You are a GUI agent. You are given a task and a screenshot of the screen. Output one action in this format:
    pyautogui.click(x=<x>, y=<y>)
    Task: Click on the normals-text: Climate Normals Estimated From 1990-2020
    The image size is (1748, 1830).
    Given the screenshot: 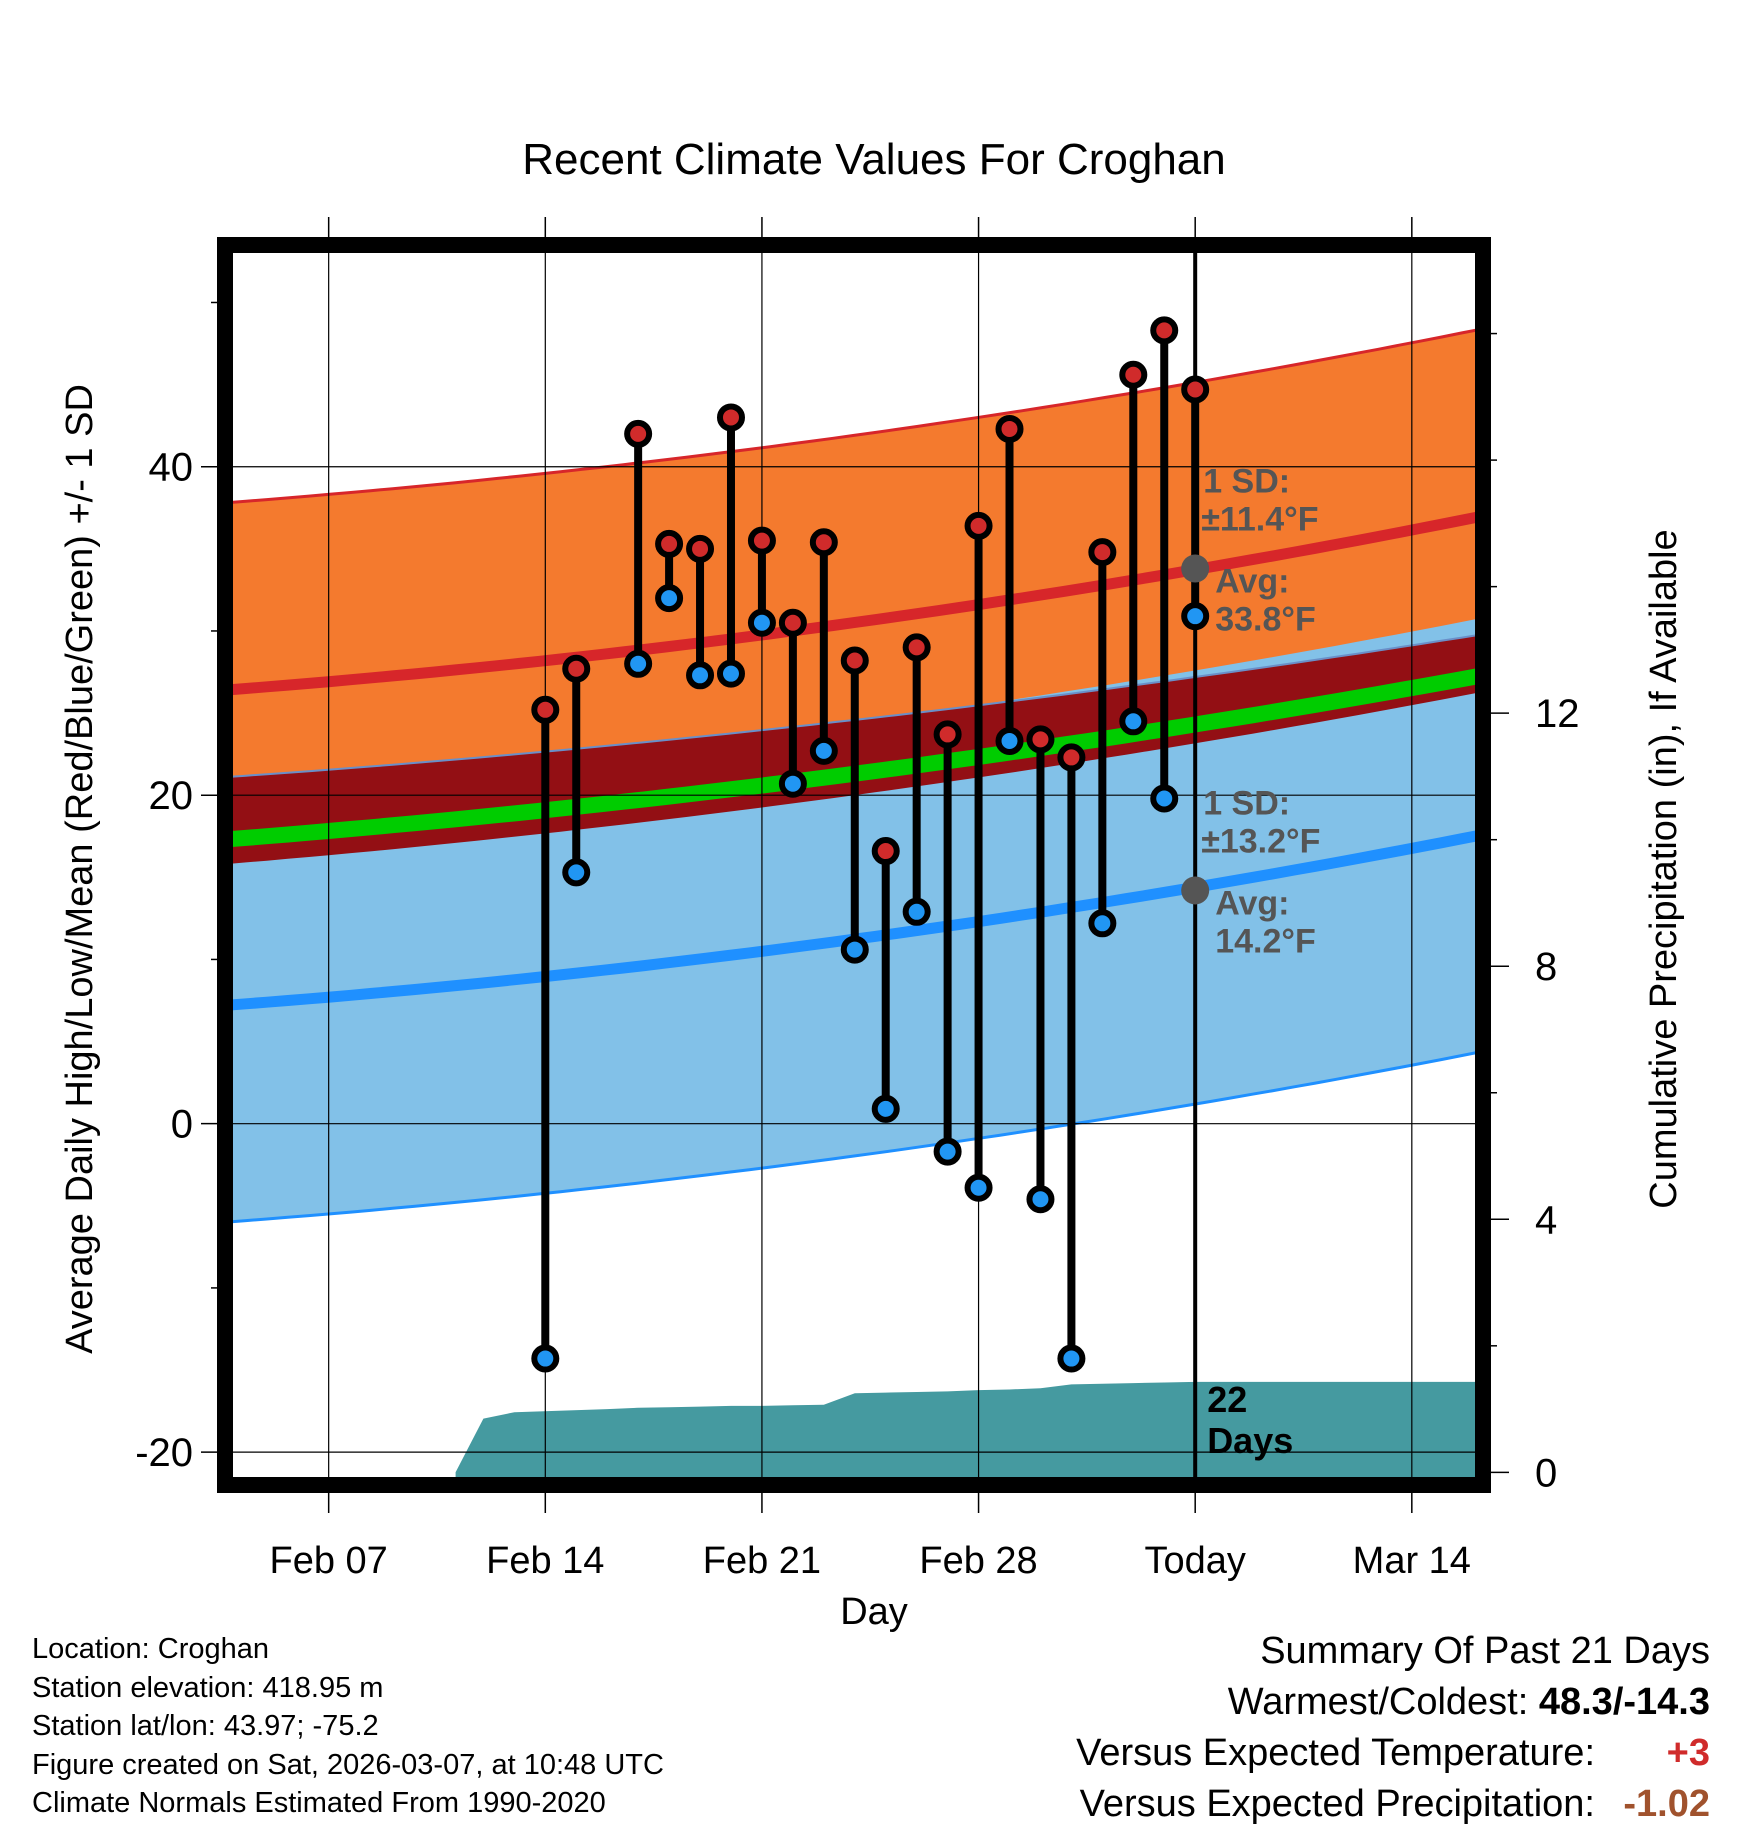 What is the action you would take?
    pyautogui.click(x=319, y=1803)
    